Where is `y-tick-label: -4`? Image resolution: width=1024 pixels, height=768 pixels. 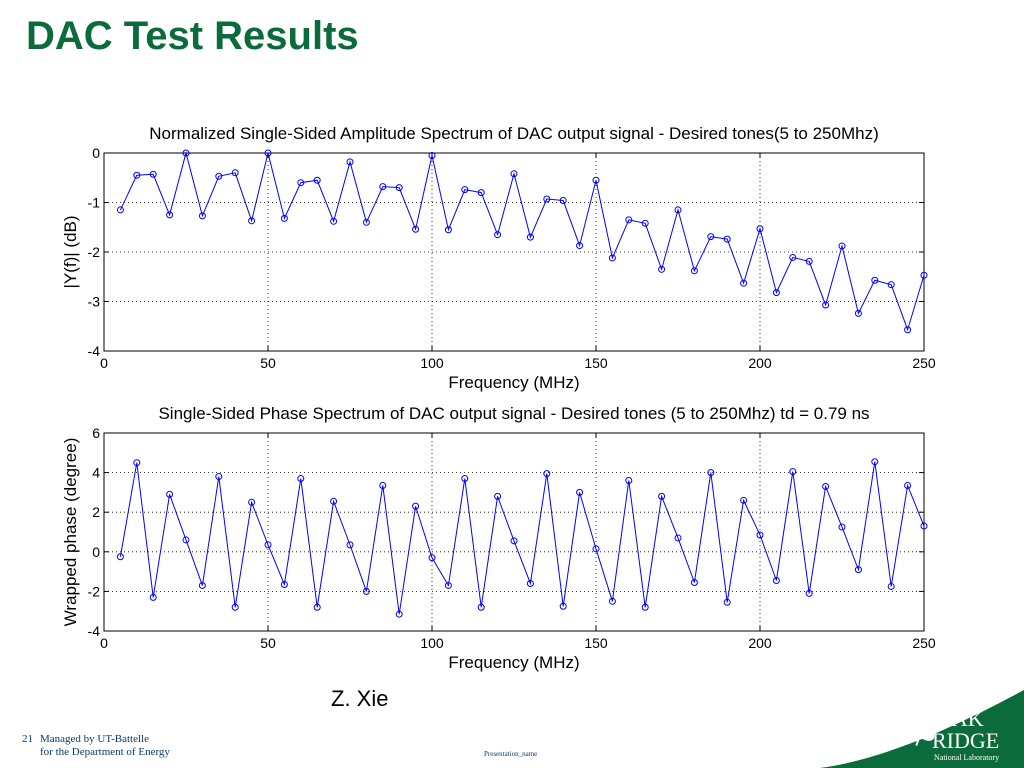 y-tick-label: -4 is located at coordinates (94, 351).